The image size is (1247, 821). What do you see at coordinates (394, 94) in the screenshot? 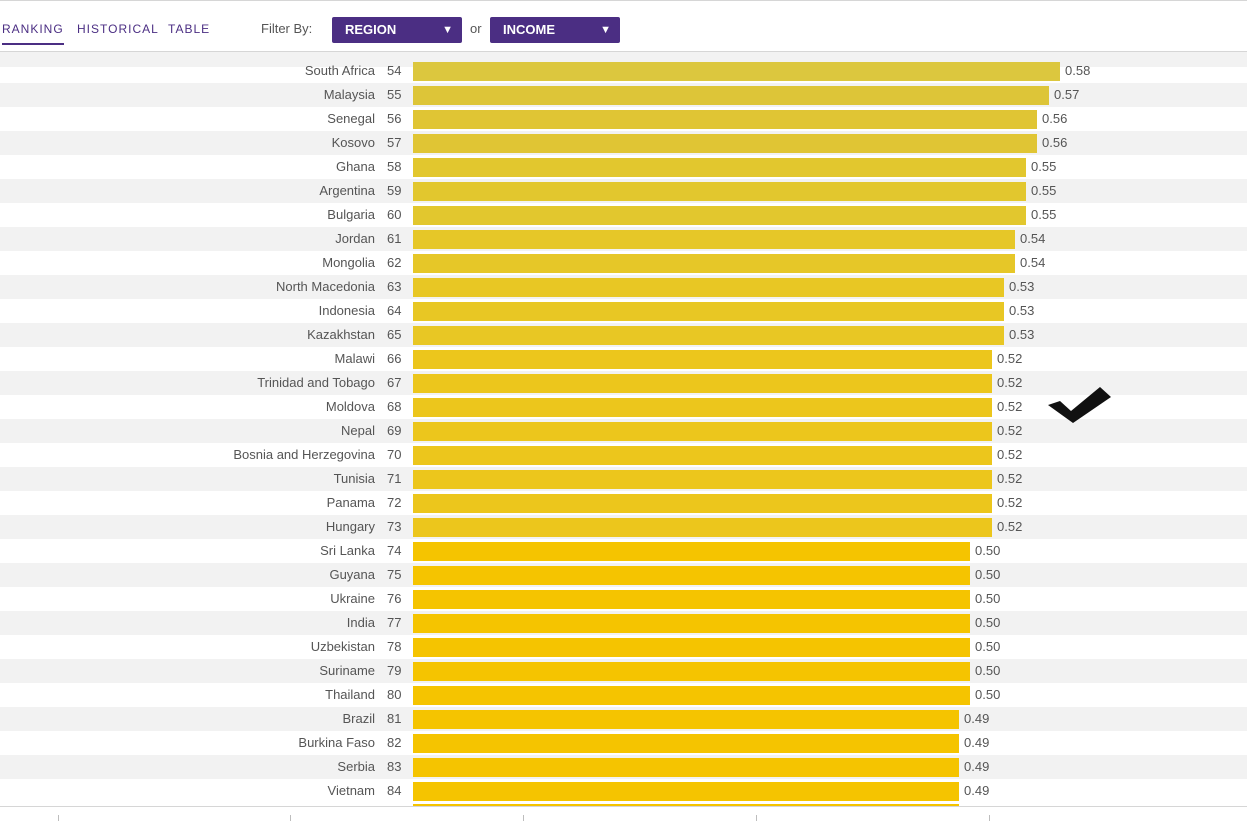
I see `rank-label: 55` at bounding box center [394, 94].